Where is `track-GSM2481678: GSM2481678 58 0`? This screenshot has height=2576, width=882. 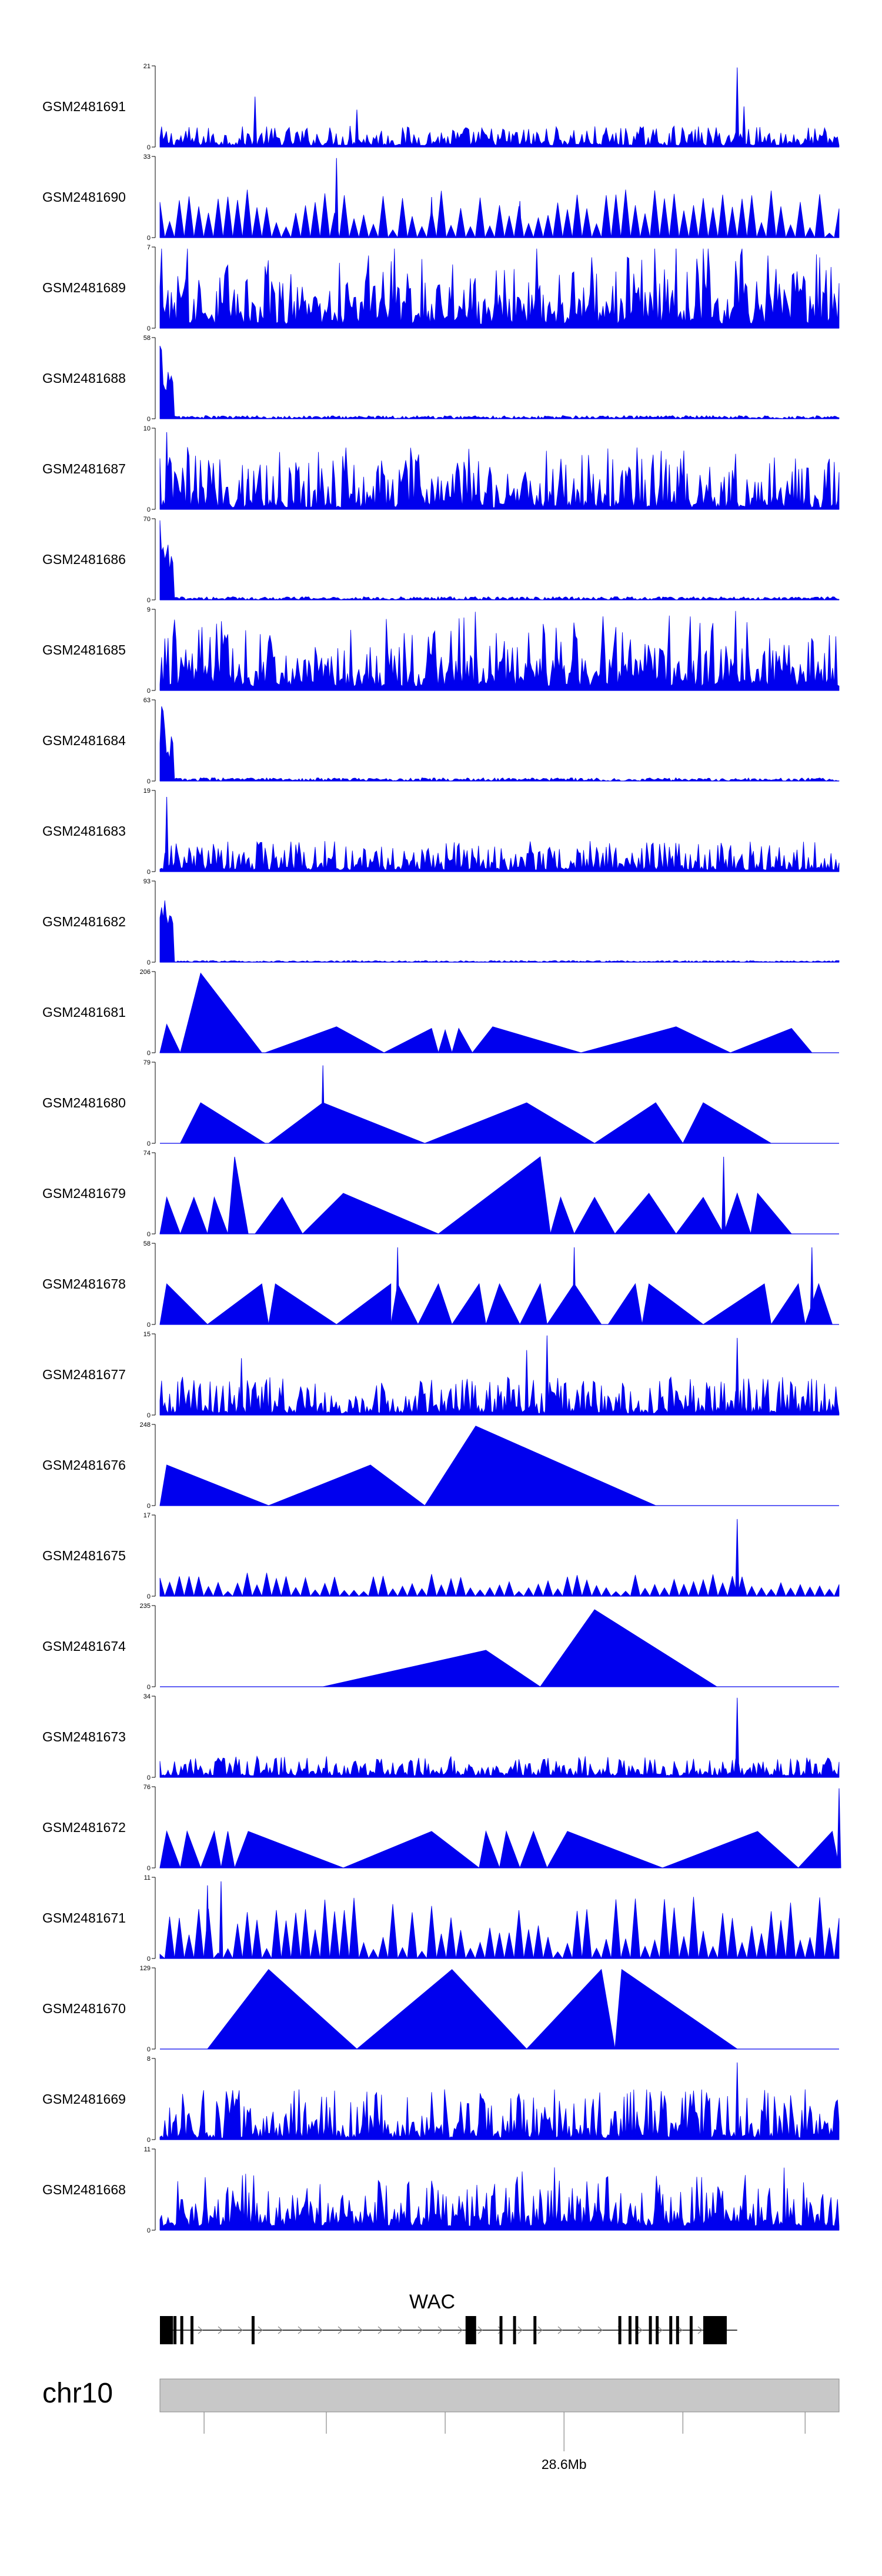
track-GSM2481678: GSM2481678 58 0 is located at coordinates (440, 1284).